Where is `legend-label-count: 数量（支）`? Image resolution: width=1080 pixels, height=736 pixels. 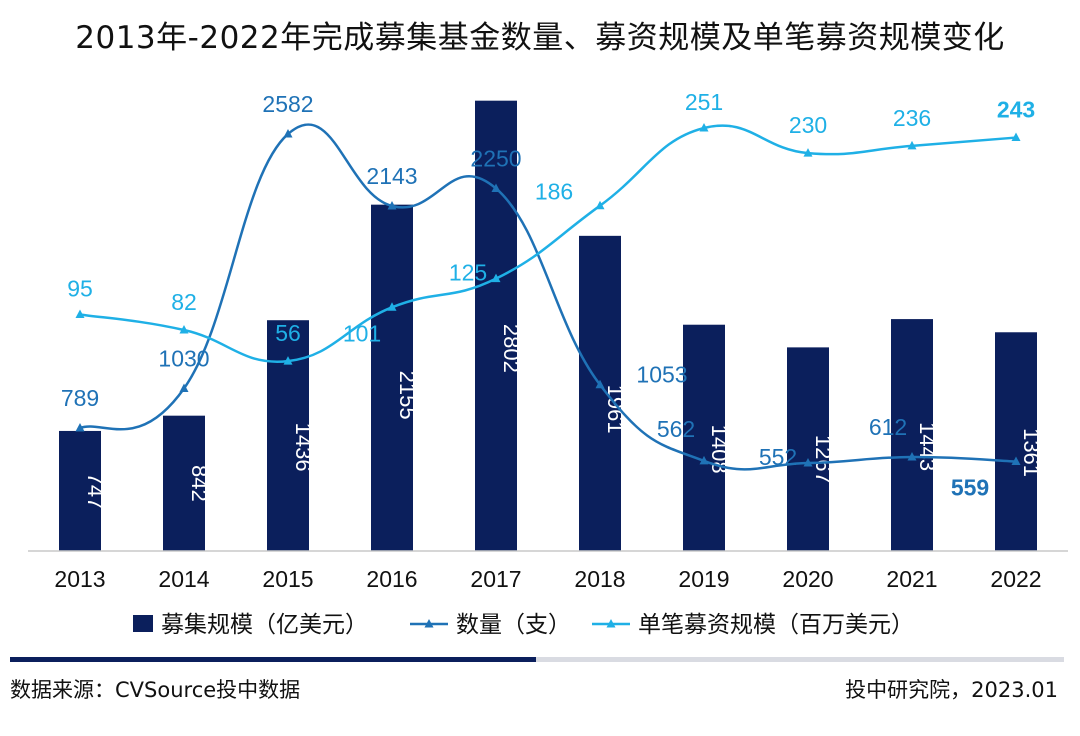 legend-label-count: 数量（支） is located at coordinates (513, 625).